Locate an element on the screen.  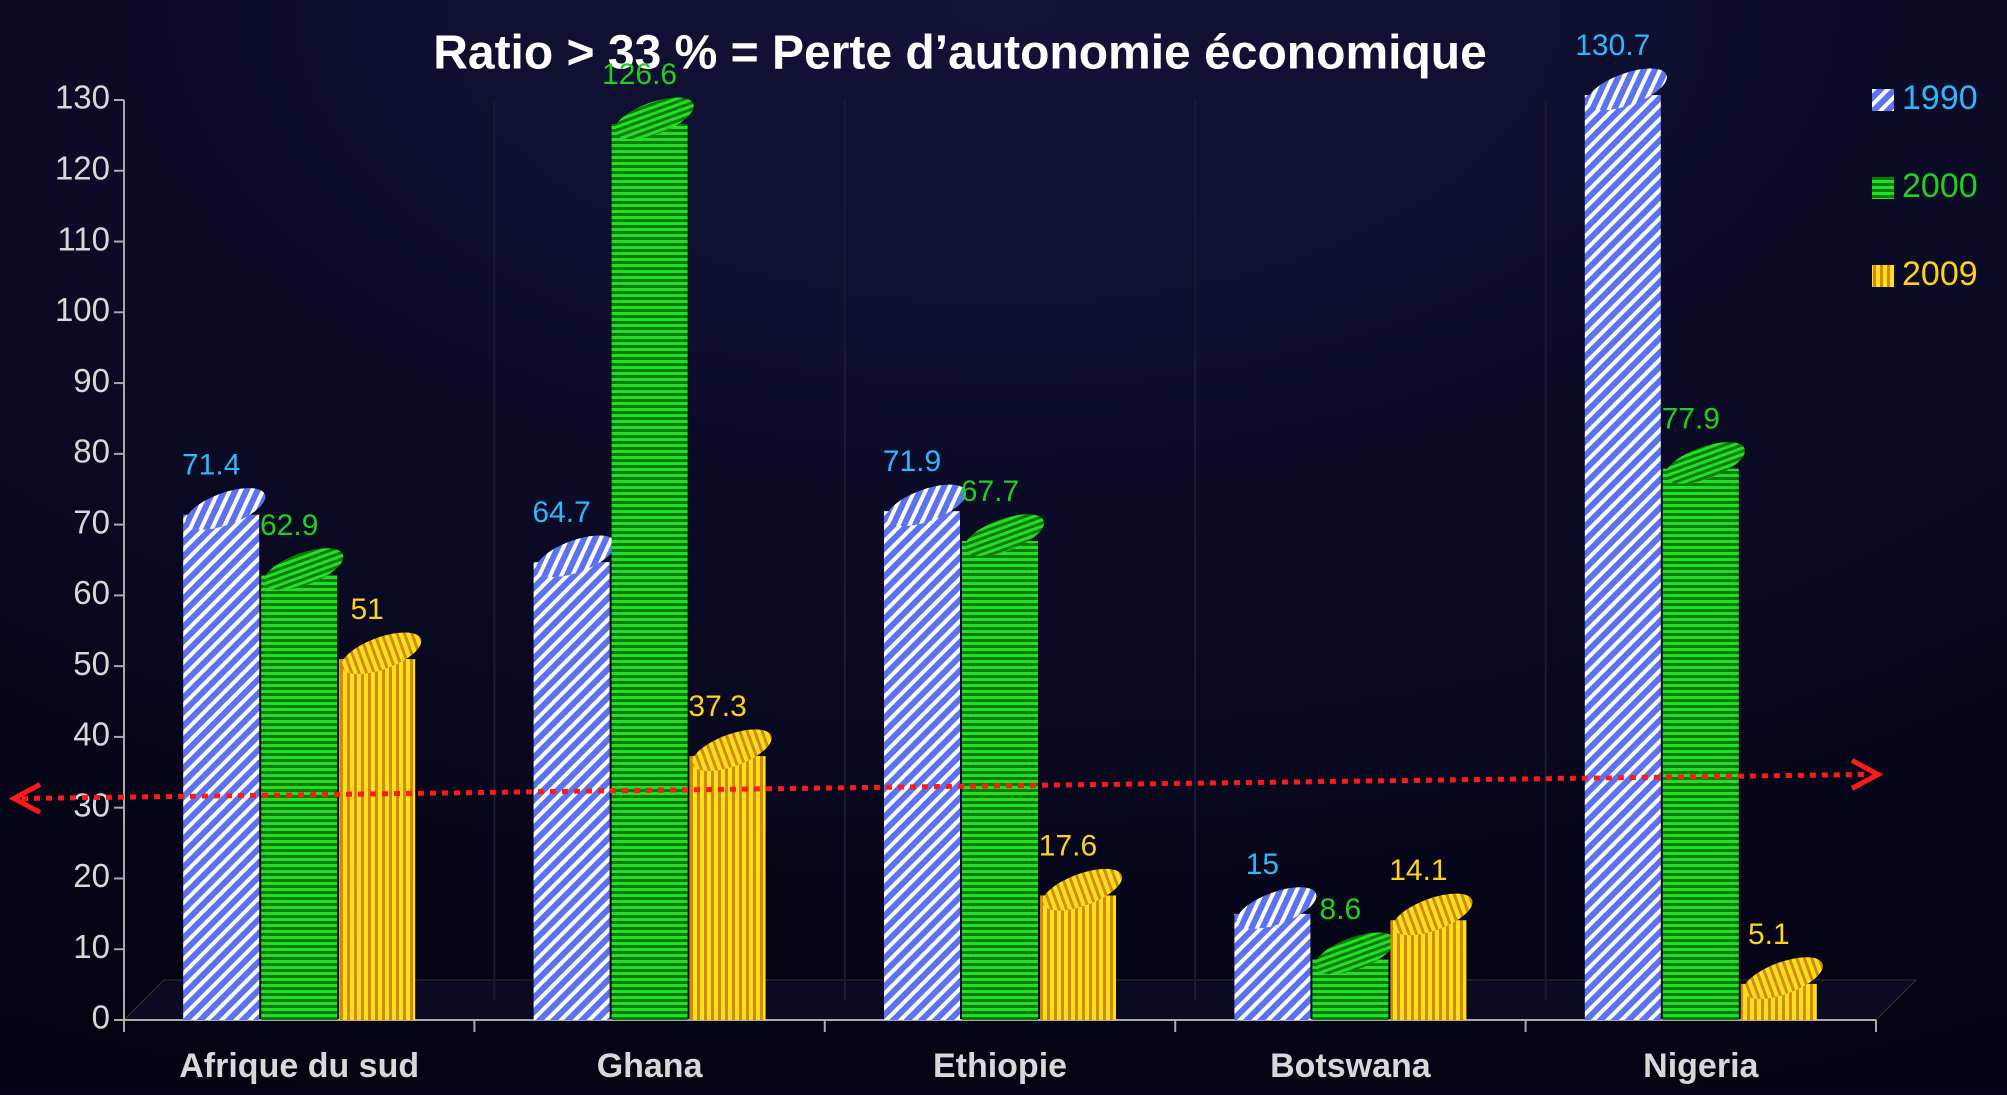
value-label: 67.7 is located at coordinates (990, 491).